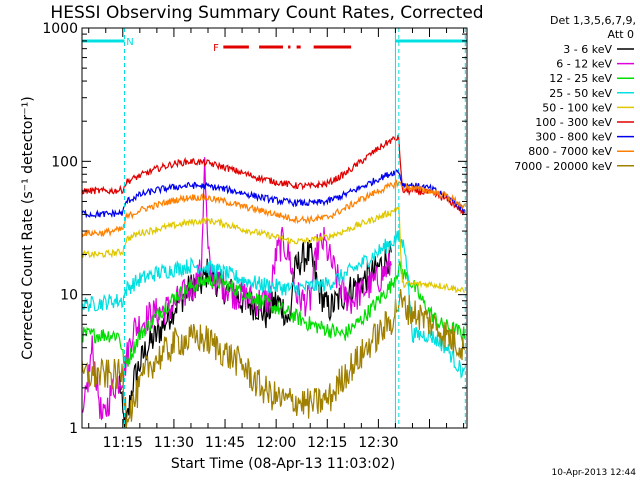 Image resolution: width=640 pixels, height=480 pixels. Describe the element at coordinates (129, 42) in the screenshot. I see `night-flag-label: N` at that location.